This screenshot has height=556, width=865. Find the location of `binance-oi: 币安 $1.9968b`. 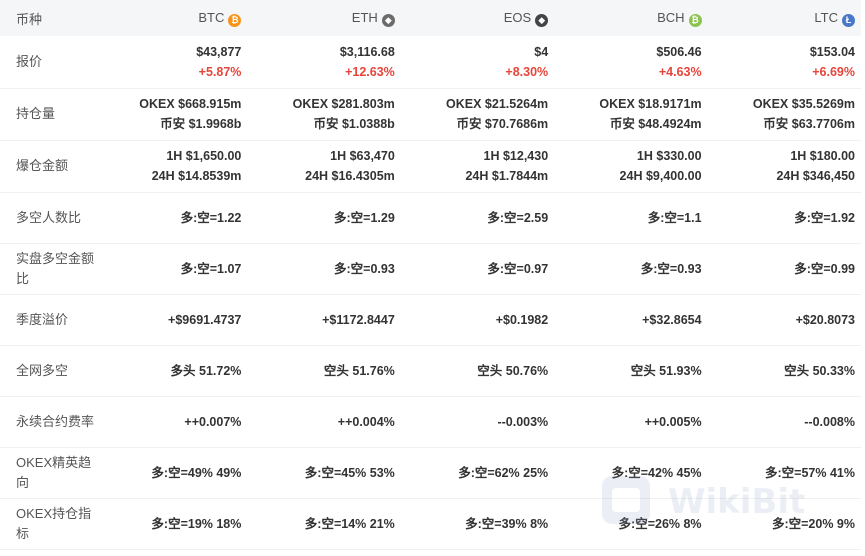

binance-oi: 币安 $1.9968b is located at coordinates (201, 124).